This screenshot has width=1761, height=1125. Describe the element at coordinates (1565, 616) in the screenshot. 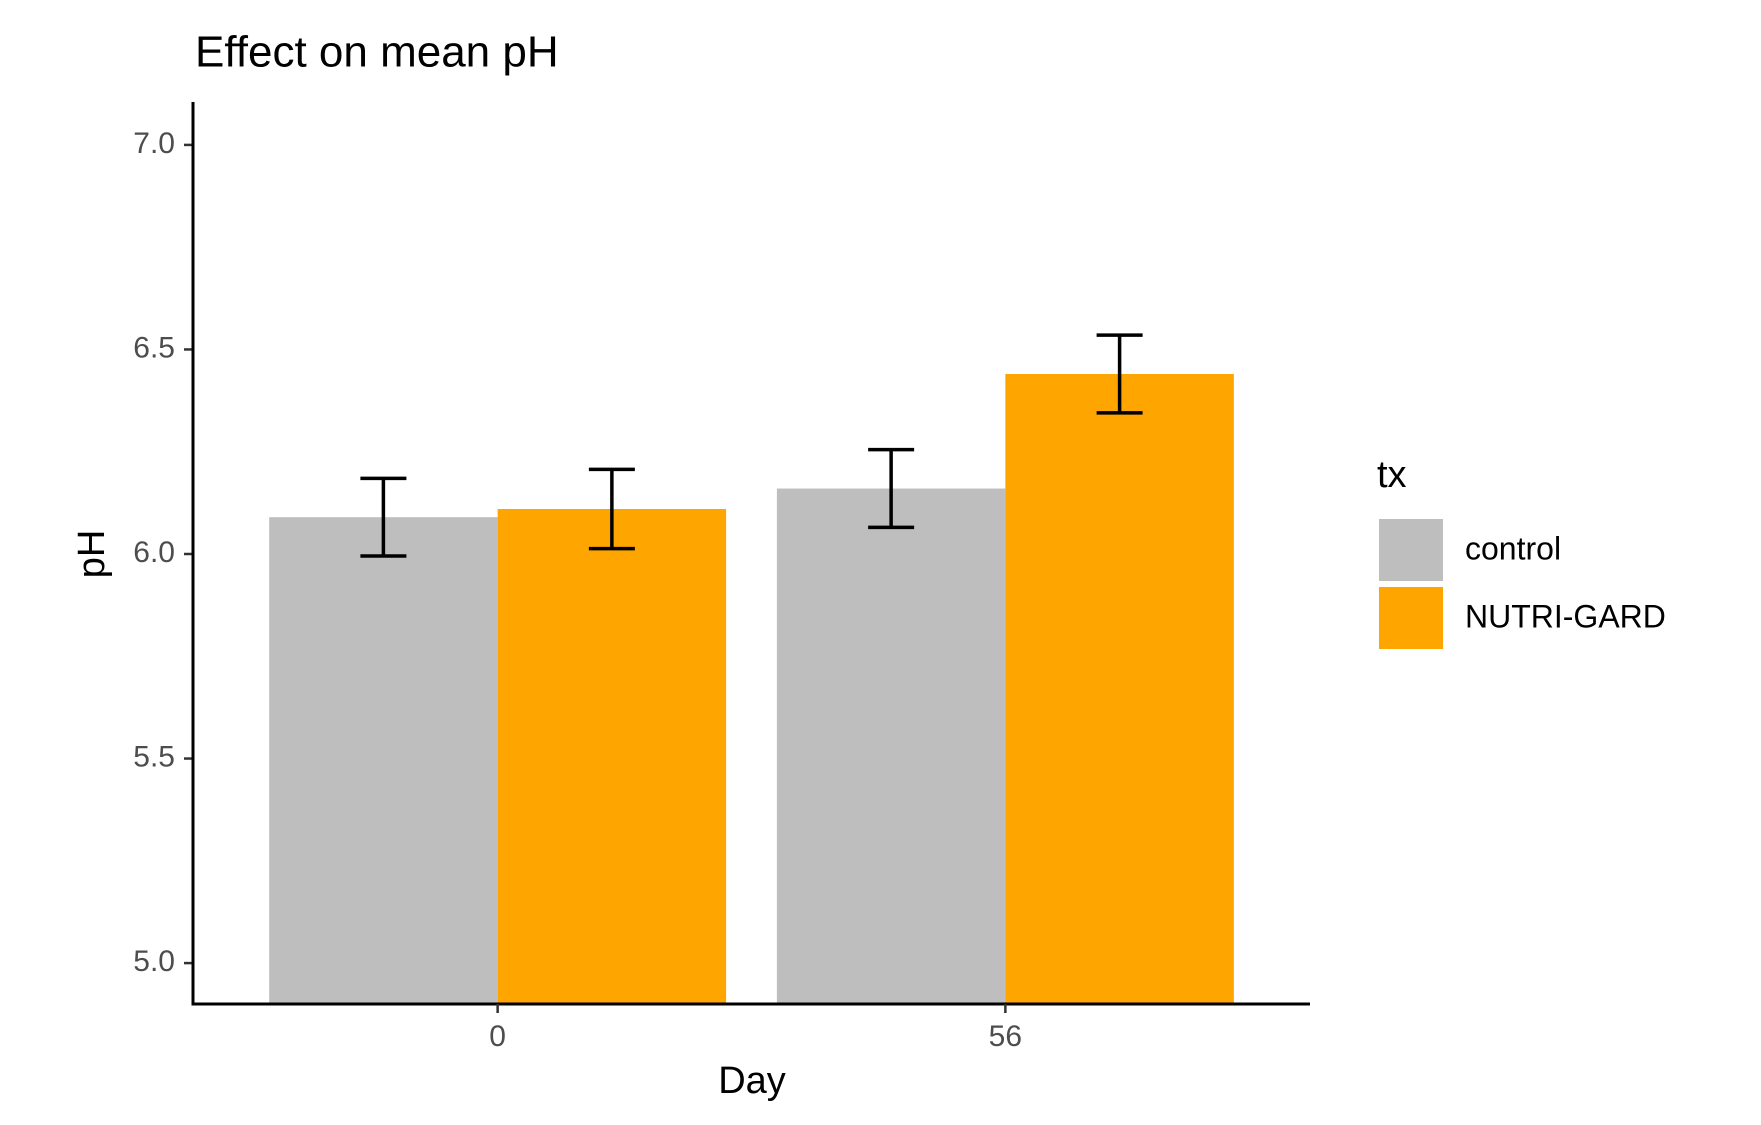

I see `legend-label: NUTRI-GARD` at that location.